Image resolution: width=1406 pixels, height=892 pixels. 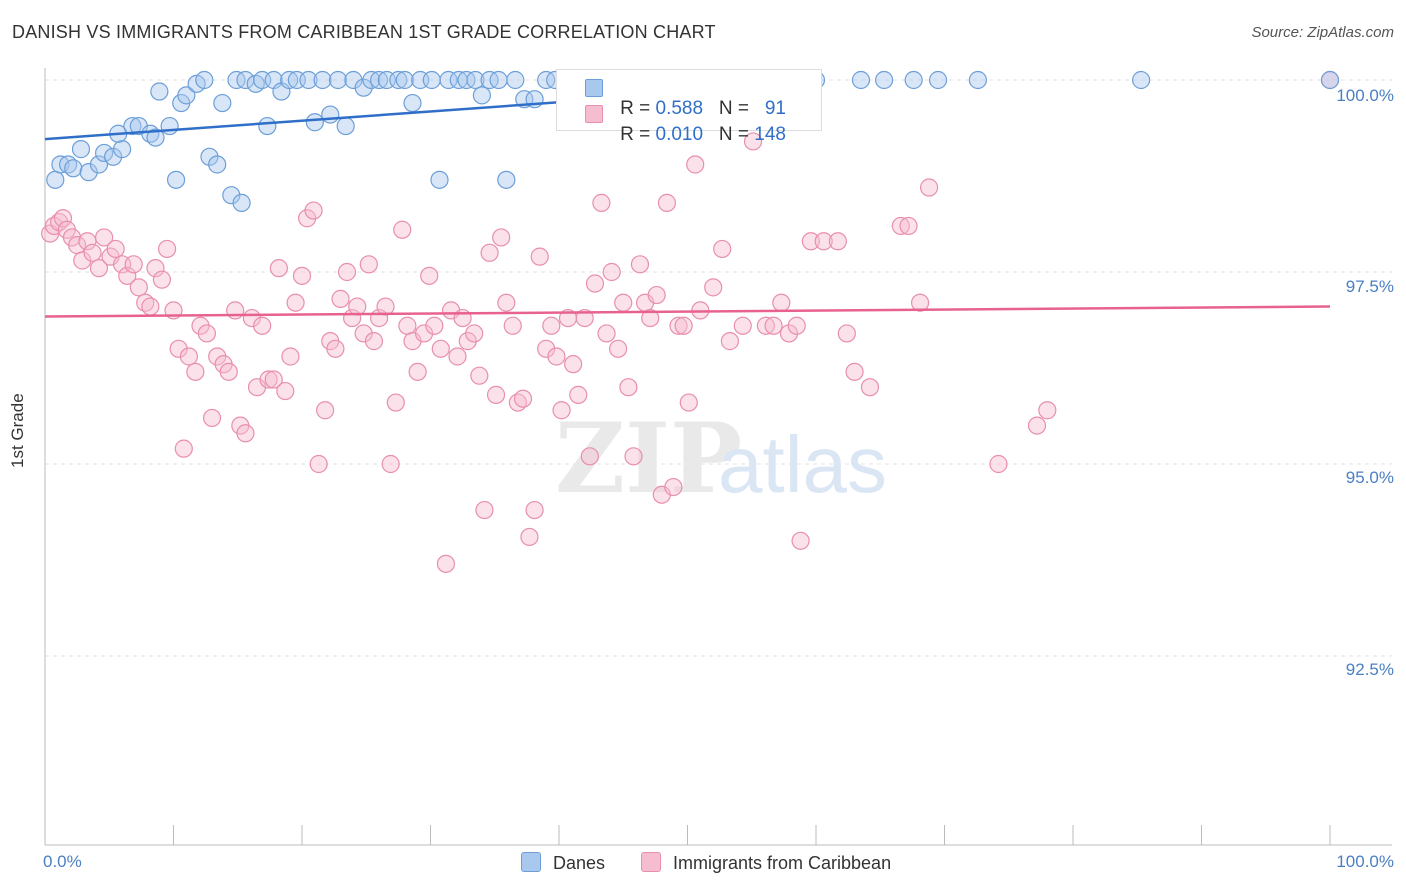 I want to click on legend-carib-n-value: 148, so click(x=770, y=134).